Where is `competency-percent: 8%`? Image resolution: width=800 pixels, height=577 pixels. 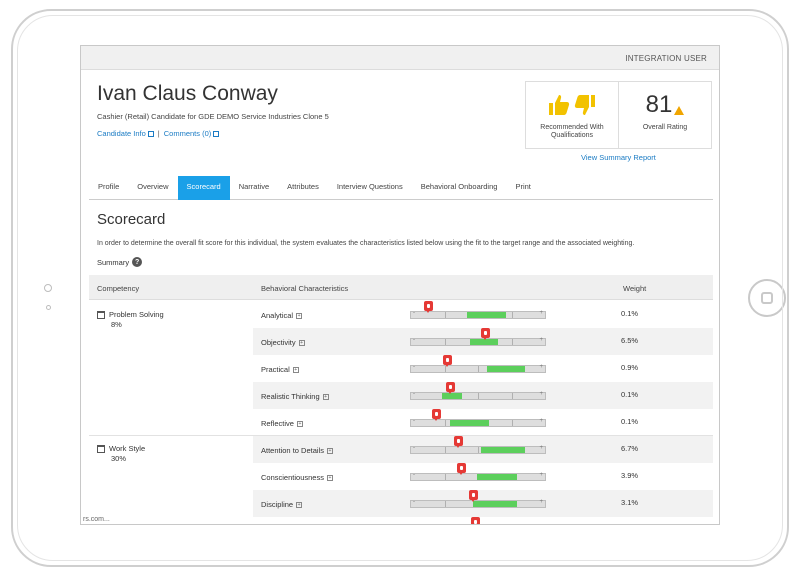
competency-percent: 8% is located at coordinates (116, 324).